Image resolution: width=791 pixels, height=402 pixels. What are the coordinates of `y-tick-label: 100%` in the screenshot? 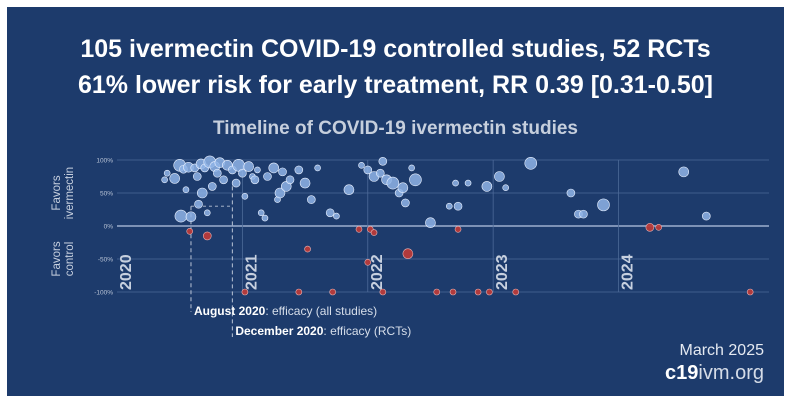 It's located at (104, 161).